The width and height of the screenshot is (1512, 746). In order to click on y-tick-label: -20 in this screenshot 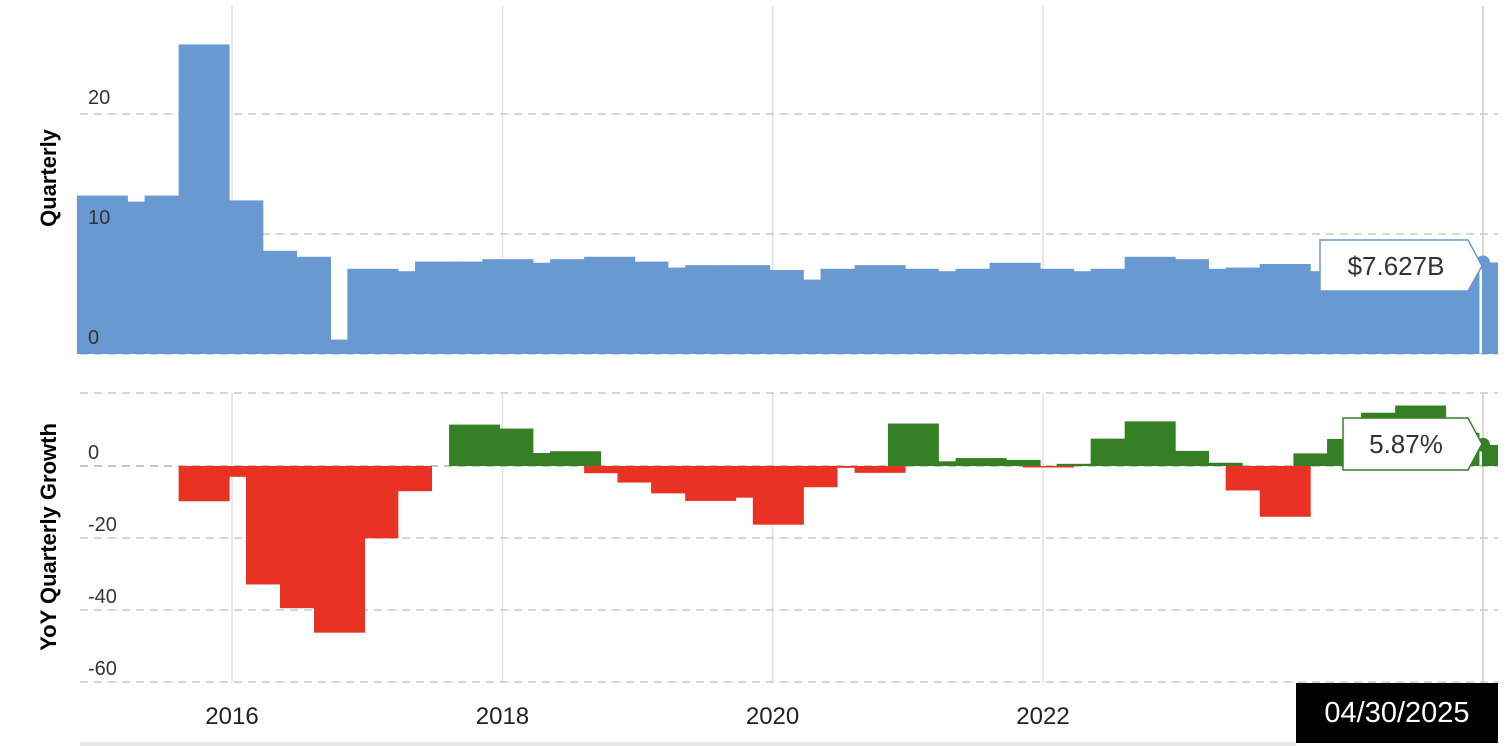, I will do `click(102, 525)`.